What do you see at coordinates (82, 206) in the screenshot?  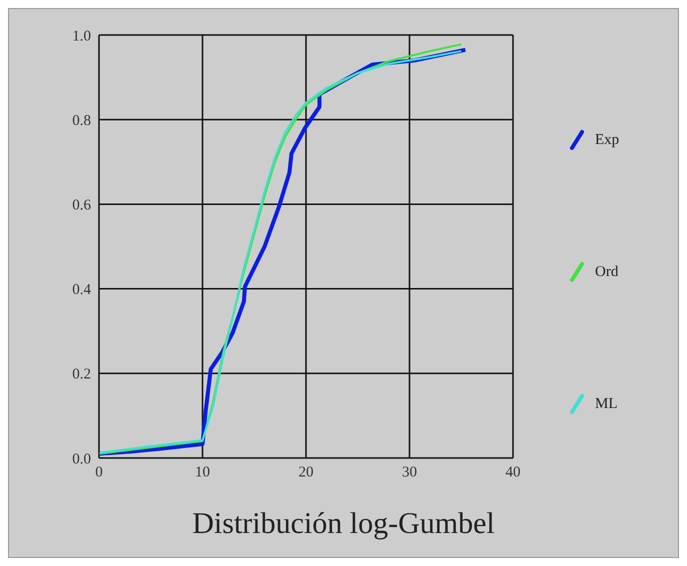 I see `y-tick-label: 0.6` at bounding box center [82, 206].